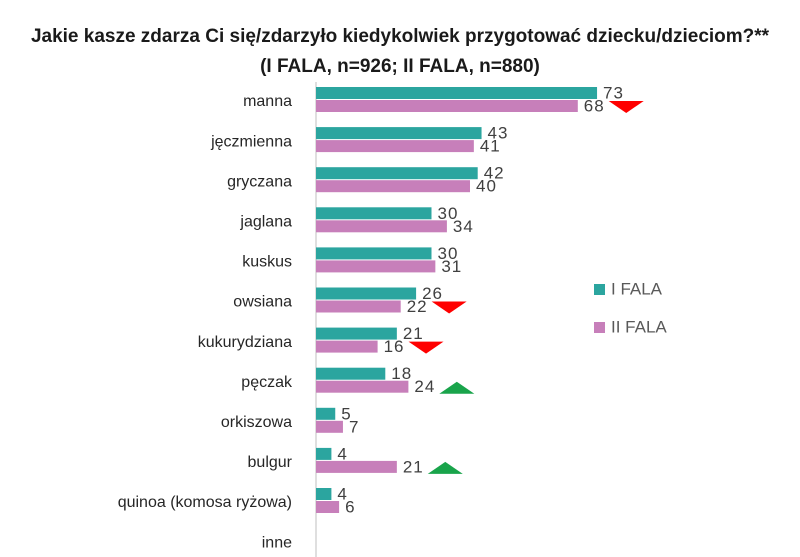 This screenshot has height=557, width=800. What do you see at coordinates (400, 66) in the screenshot?
I see `chart-subtitle: (I FALA, n=926; II FALA, n=880)` at bounding box center [400, 66].